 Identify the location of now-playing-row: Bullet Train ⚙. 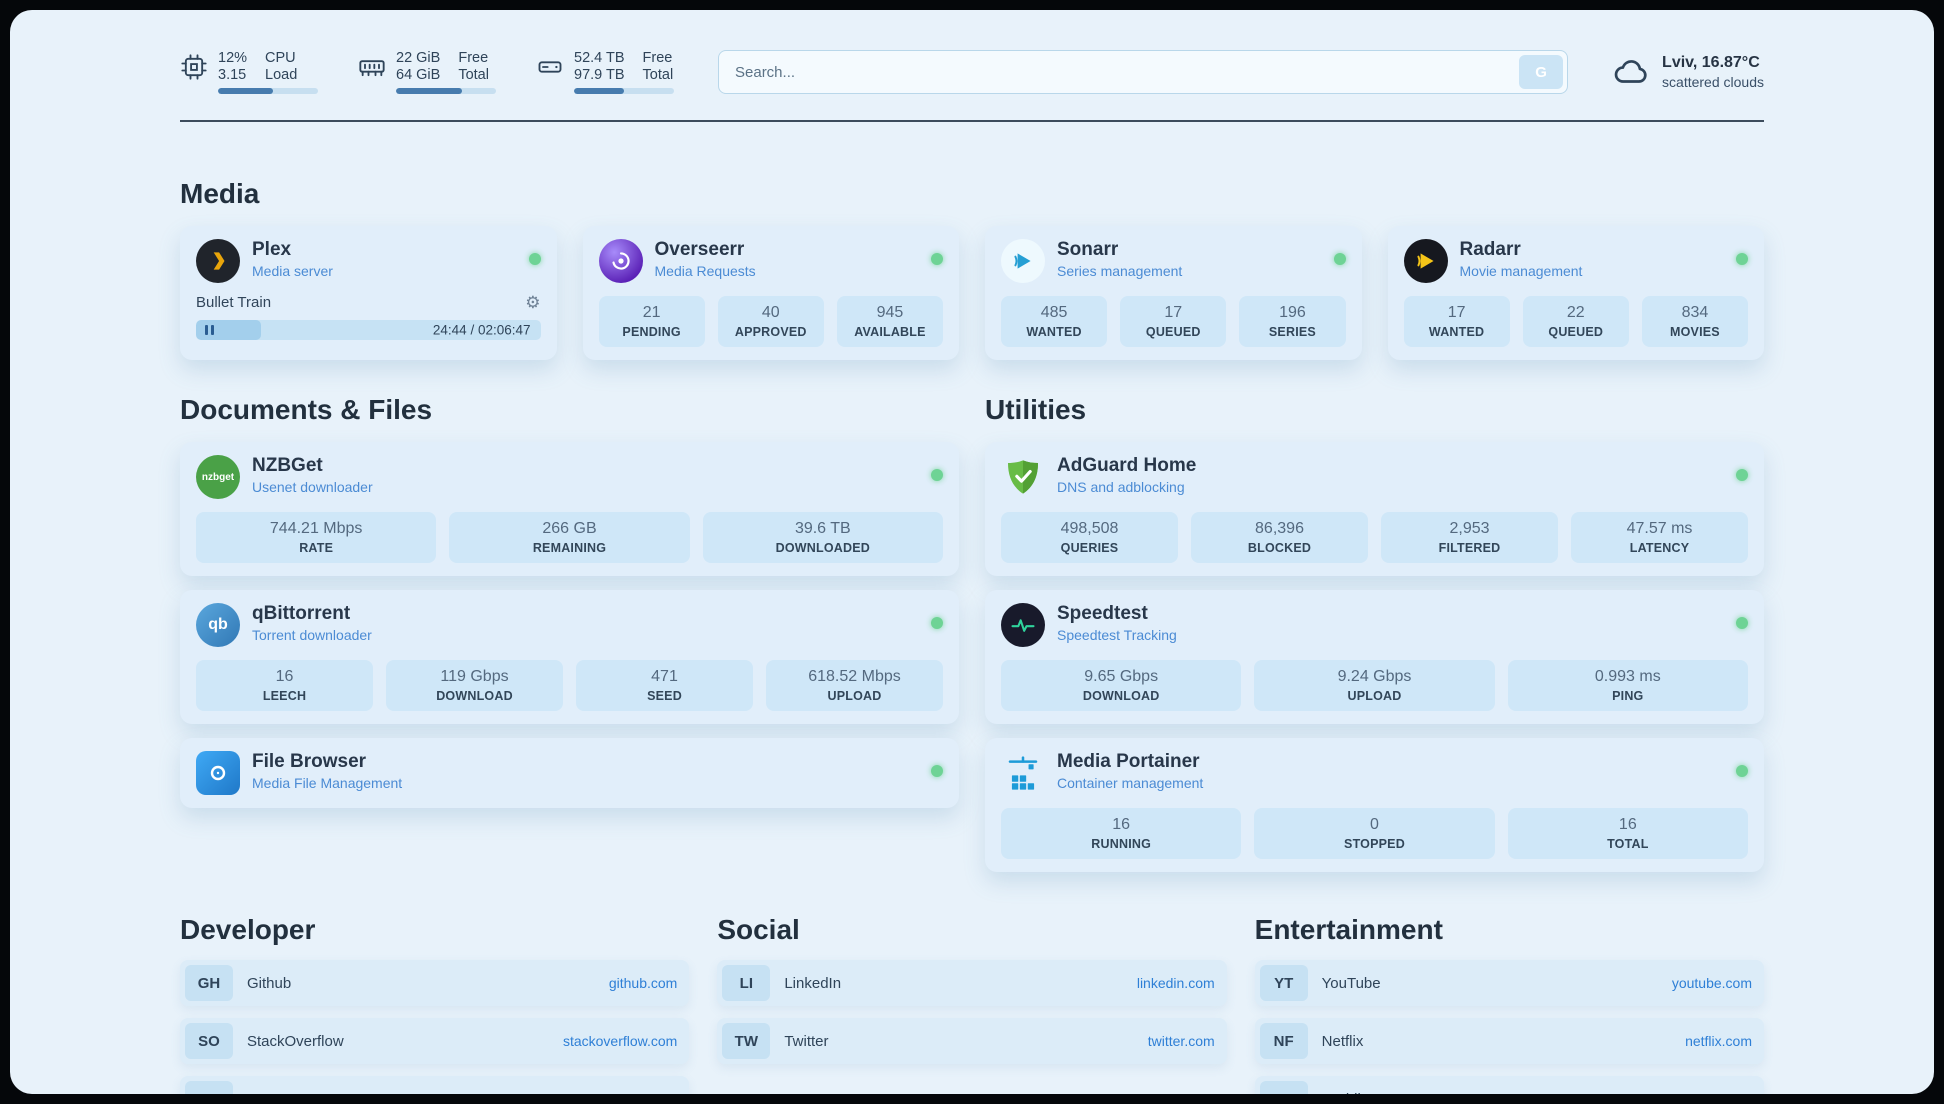
(368, 302).